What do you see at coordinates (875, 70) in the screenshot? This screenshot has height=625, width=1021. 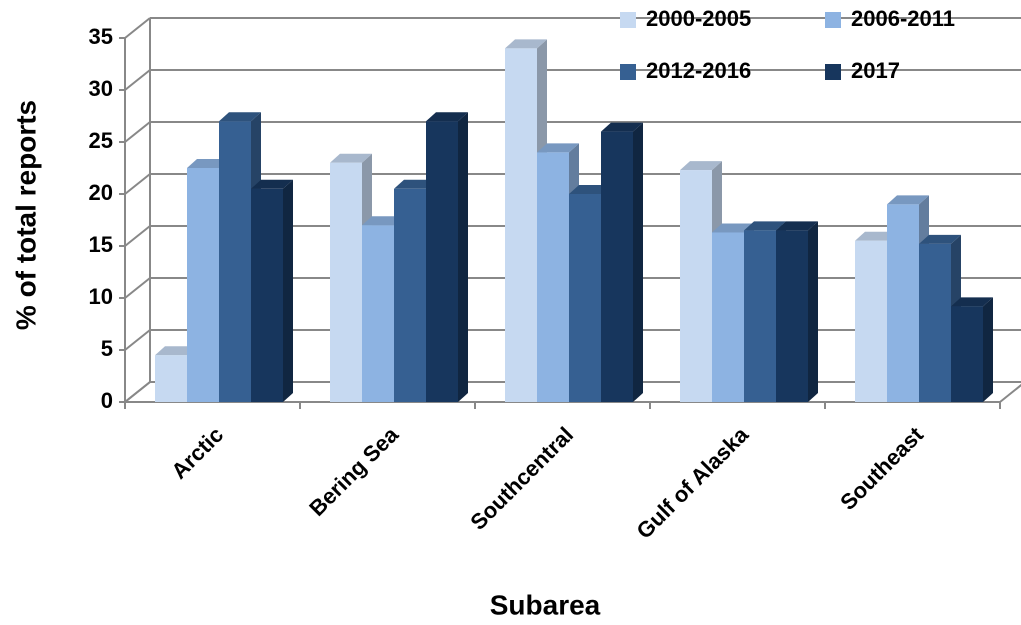 I see `legend-label: 2017` at bounding box center [875, 70].